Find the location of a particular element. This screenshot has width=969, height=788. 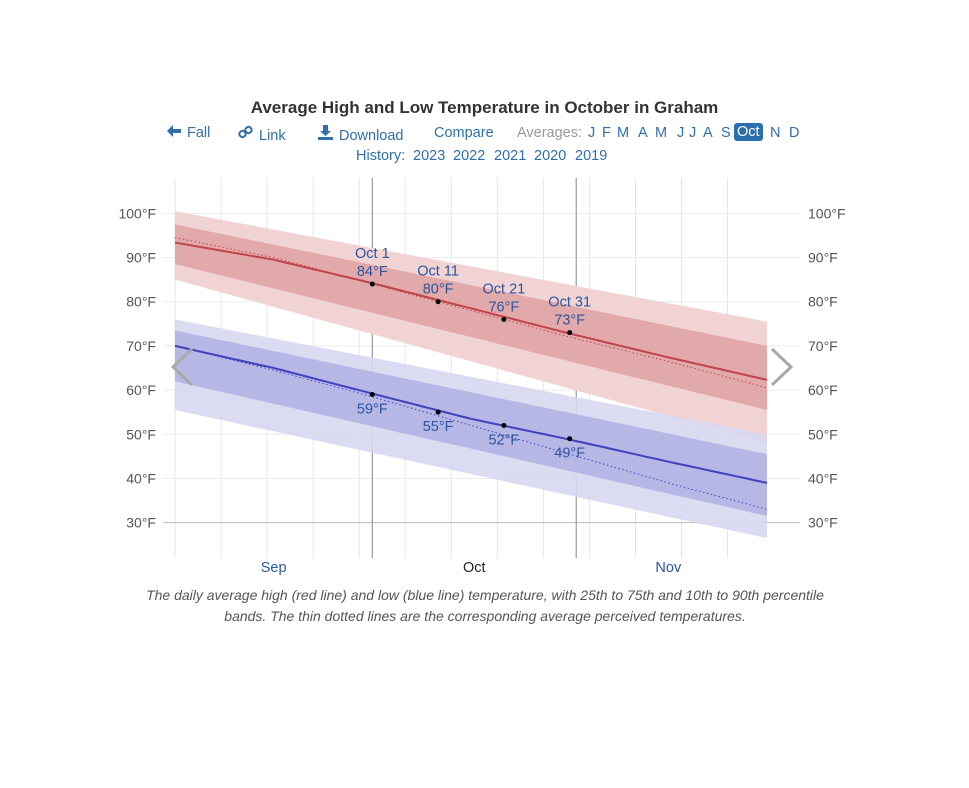

annotation-low-value: 52°F is located at coordinates (503, 440).